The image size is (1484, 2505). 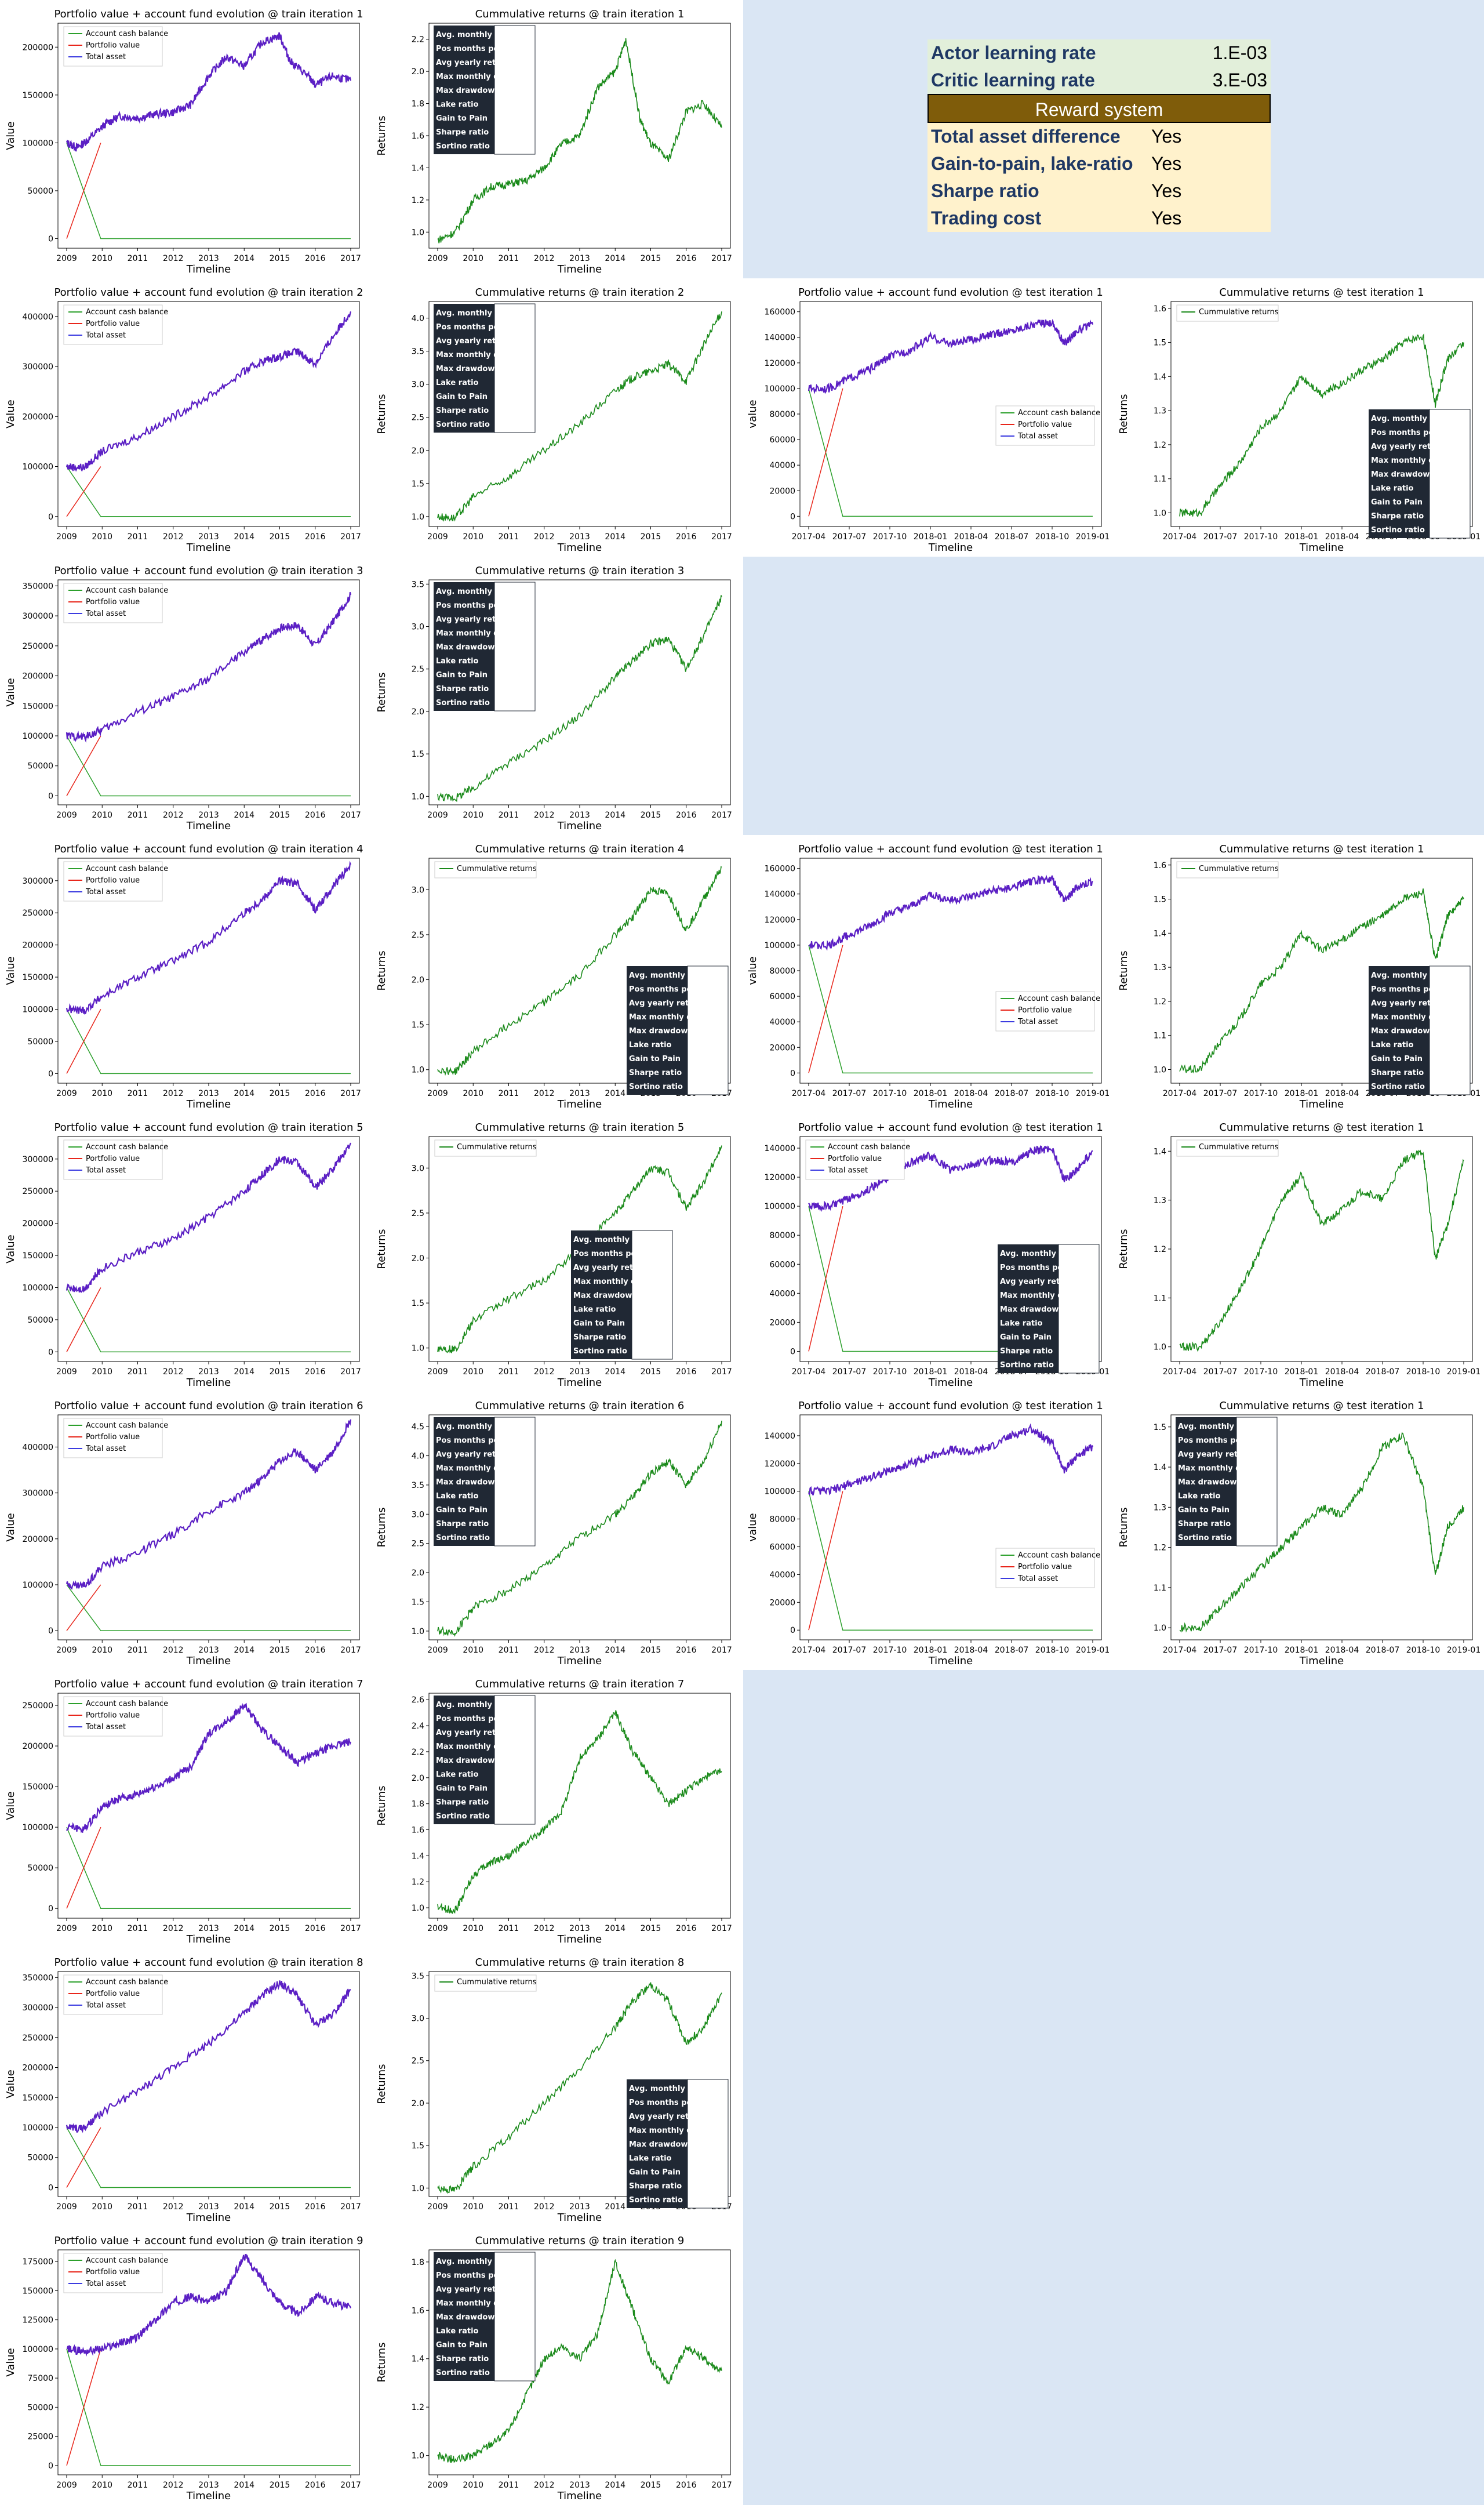 I want to click on chart-title: Cummulative returns @ train iteration 1, so click(x=580, y=14).